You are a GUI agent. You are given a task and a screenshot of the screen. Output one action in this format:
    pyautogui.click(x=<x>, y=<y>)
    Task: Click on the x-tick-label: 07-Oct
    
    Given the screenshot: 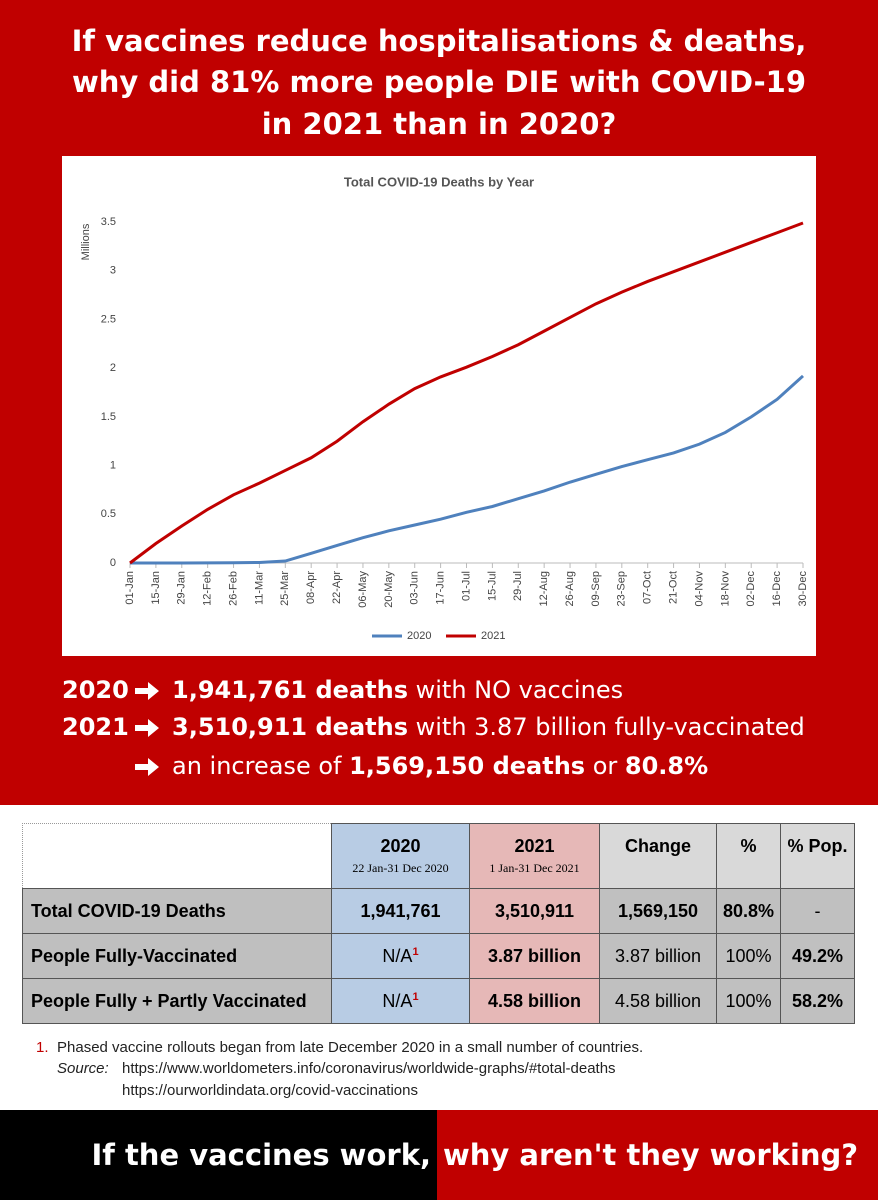 What is the action you would take?
    pyautogui.click(x=648, y=587)
    